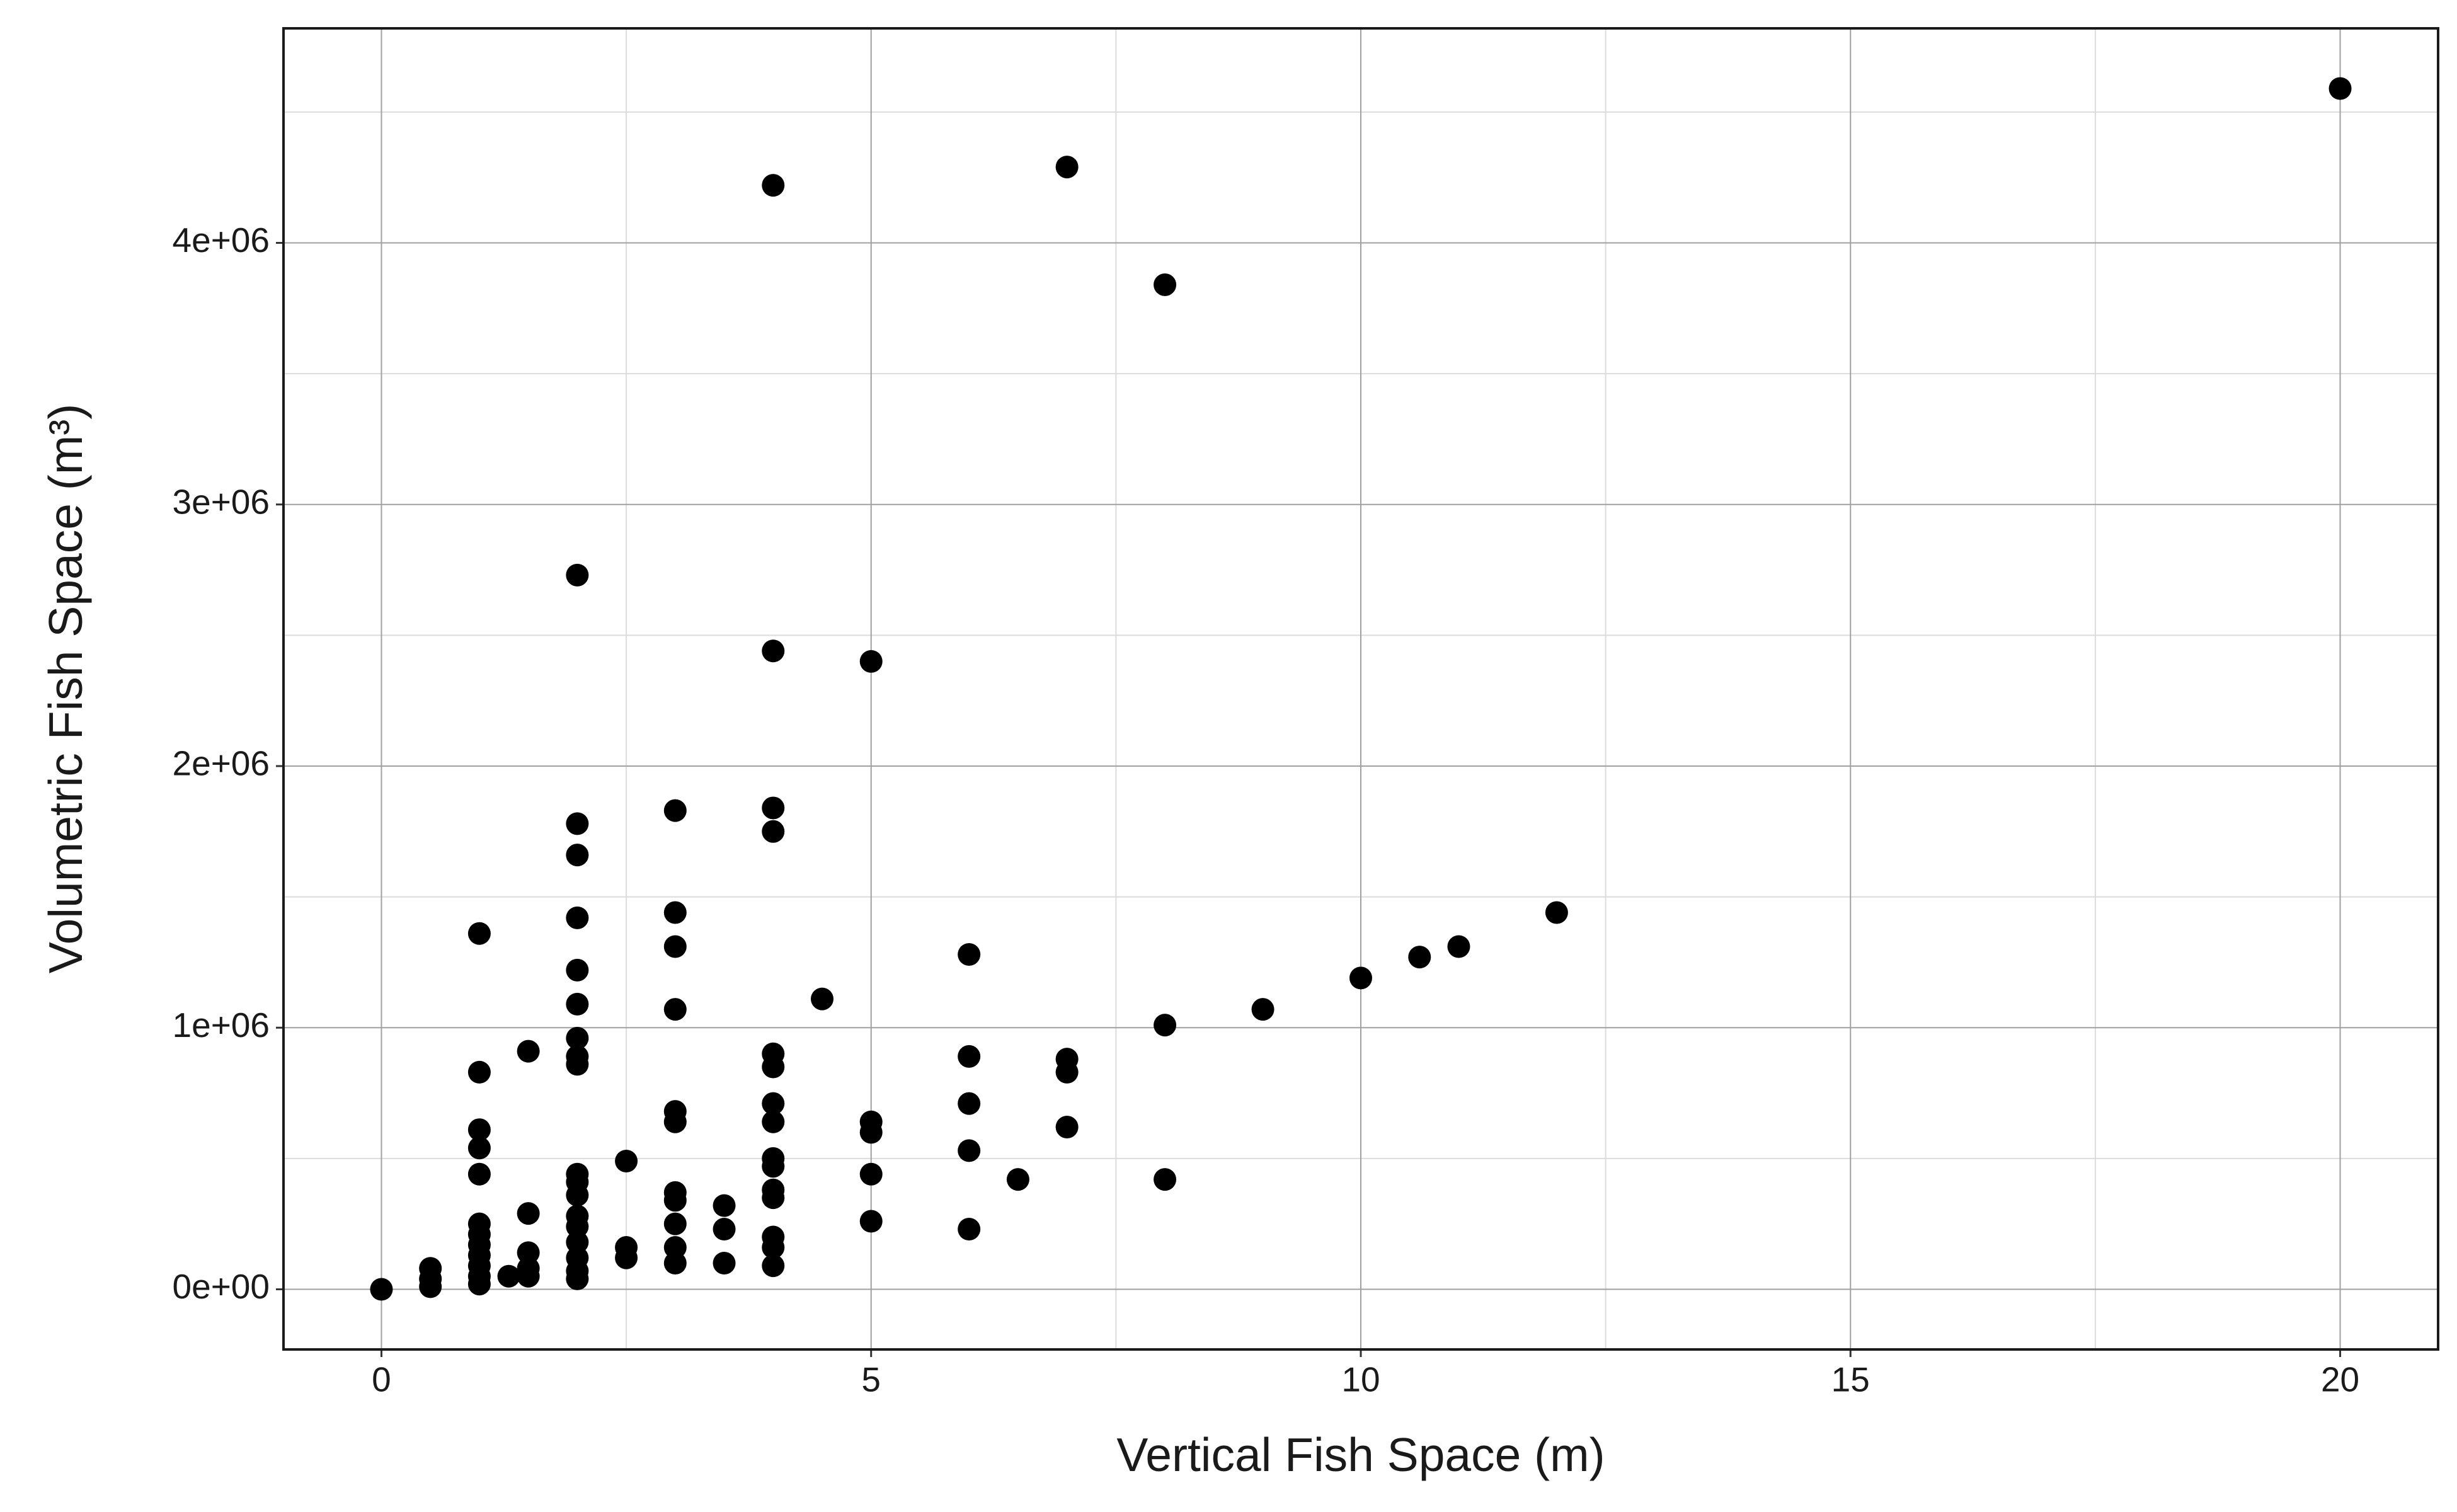  I want to click on x-tick-label: 10, so click(1360, 1379).